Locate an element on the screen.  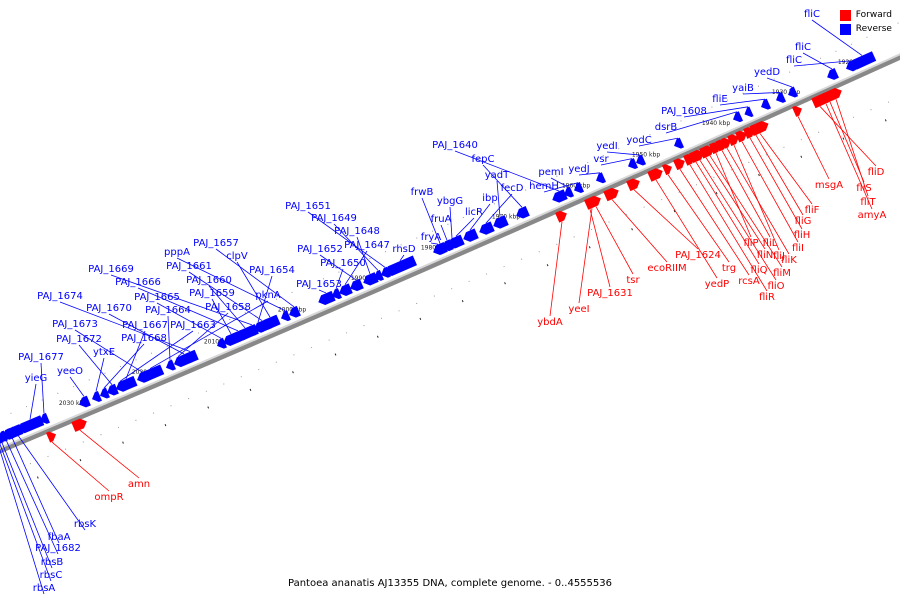
reverse-gene-label-paj-1654: PAJ_1654 is located at coordinates (272, 270).